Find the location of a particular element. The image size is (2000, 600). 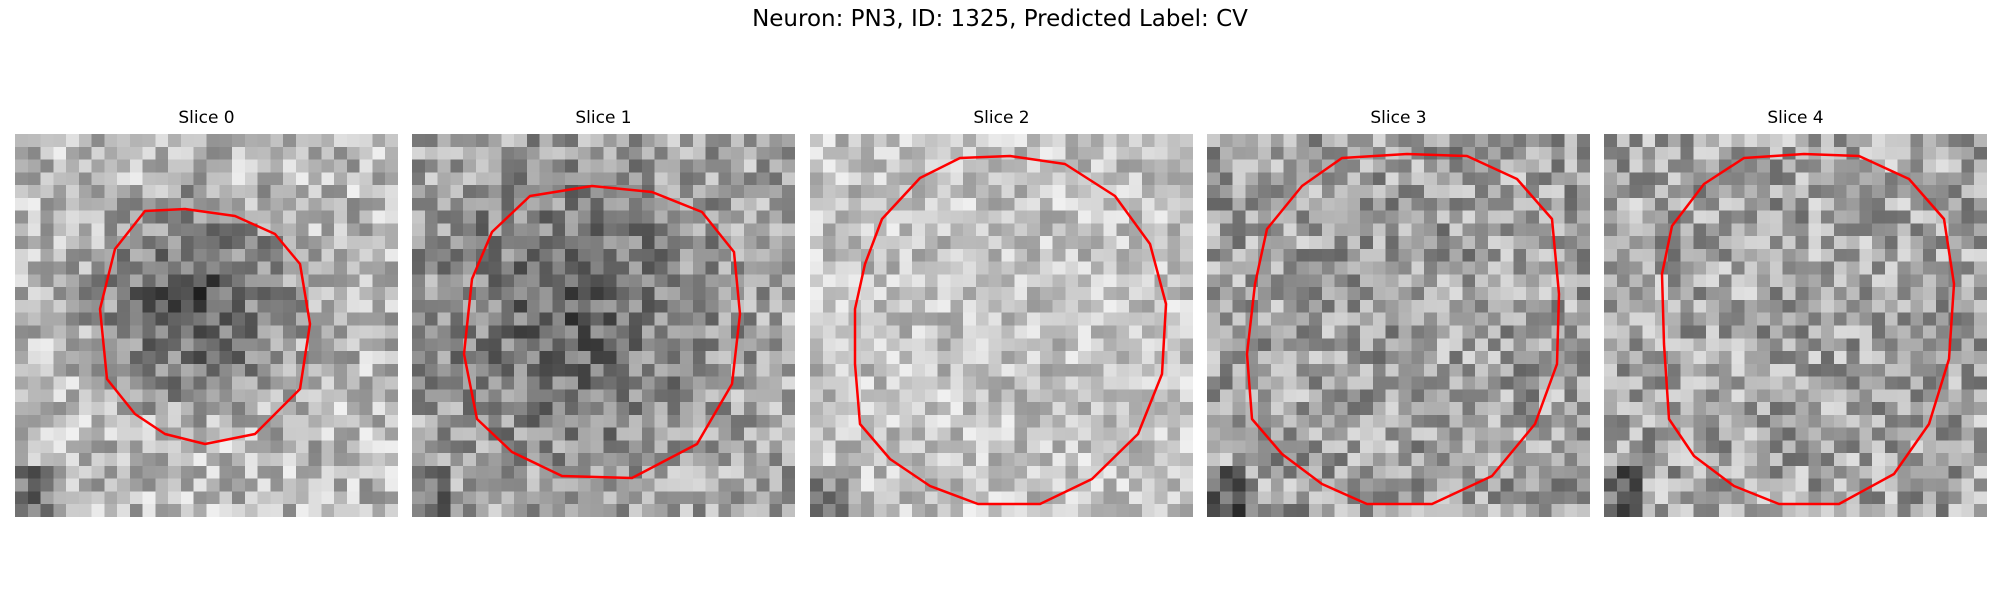

slice-title-2: Slice 2 is located at coordinates (1001, 118).